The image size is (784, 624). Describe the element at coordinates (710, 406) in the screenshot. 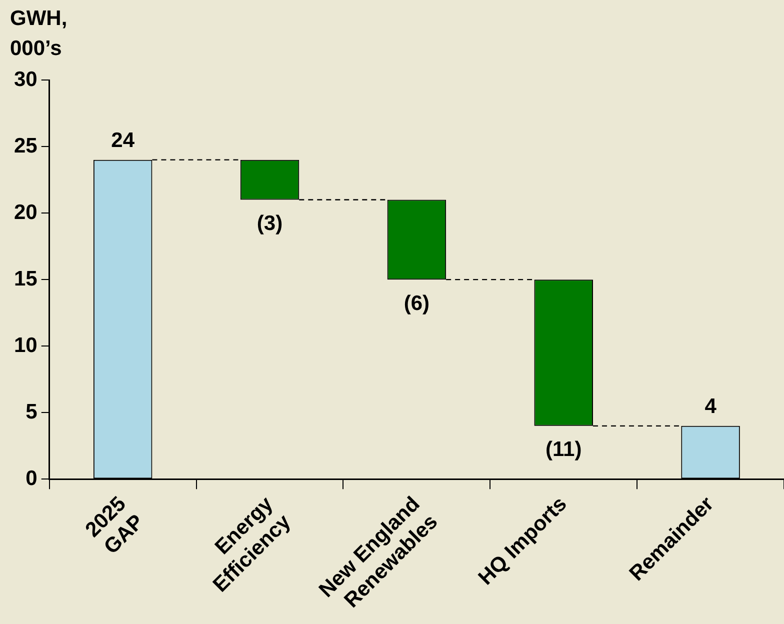

I see `data-label: 4` at that location.